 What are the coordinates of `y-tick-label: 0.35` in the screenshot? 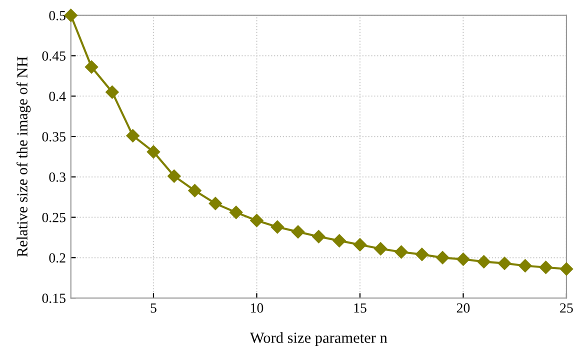 It's located at (54, 137).